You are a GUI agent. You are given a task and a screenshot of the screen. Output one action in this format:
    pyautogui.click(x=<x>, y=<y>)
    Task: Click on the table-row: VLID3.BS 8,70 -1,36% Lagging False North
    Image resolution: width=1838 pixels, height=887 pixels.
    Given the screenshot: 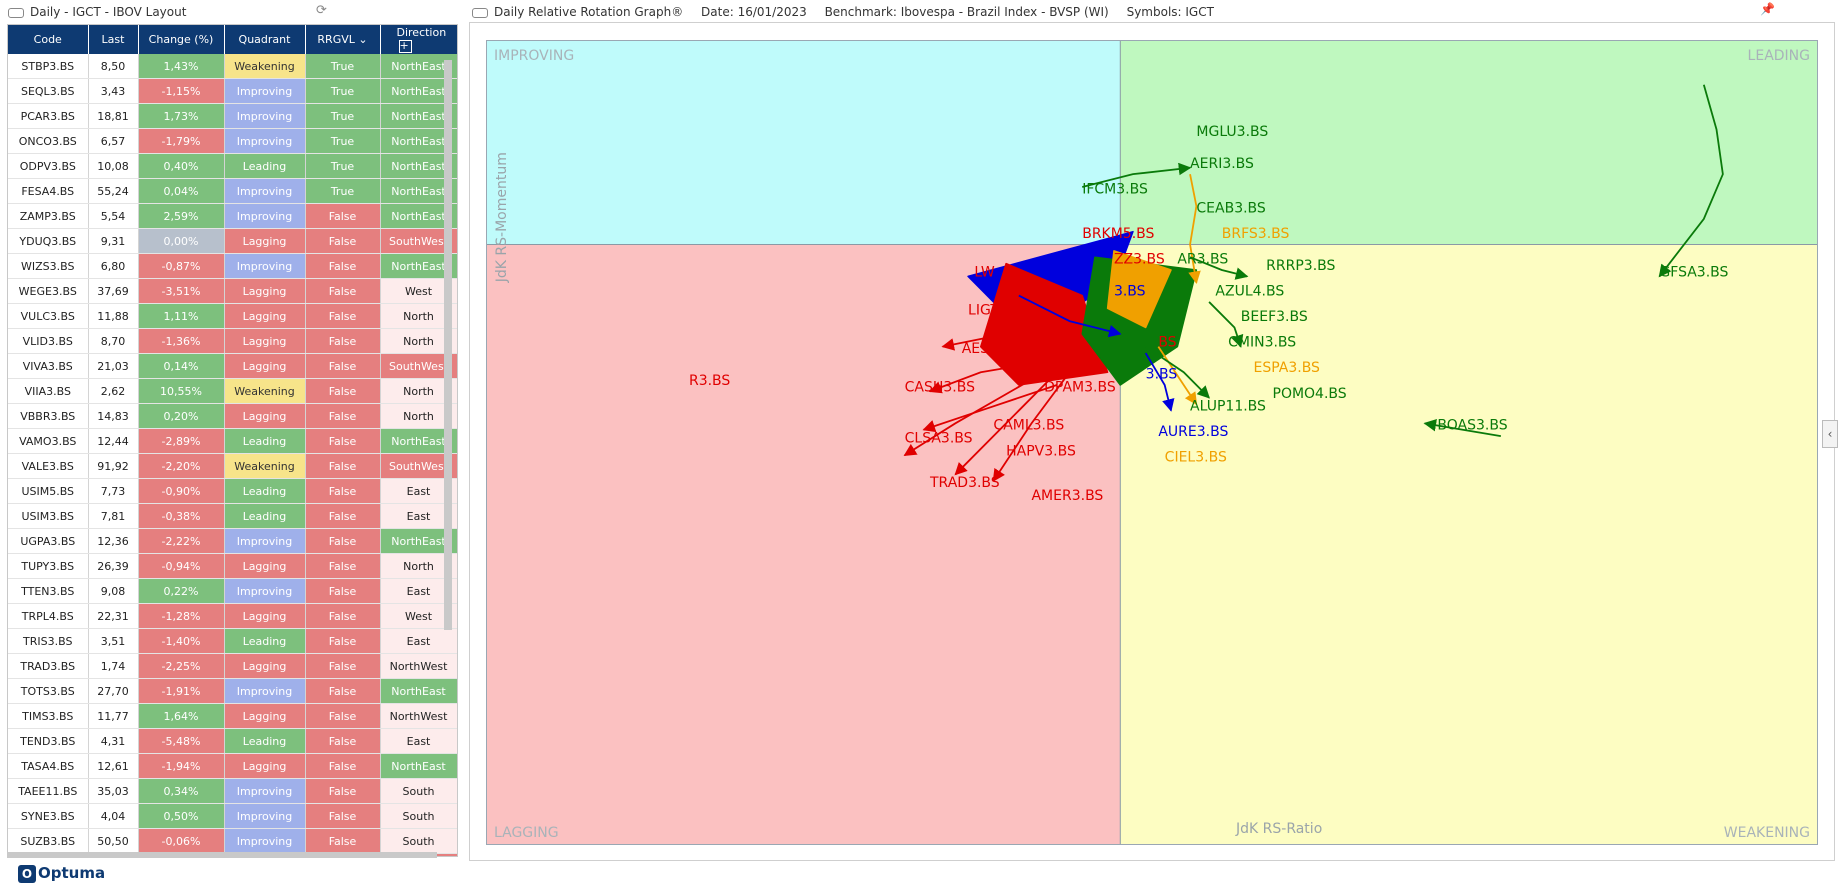 What is the action you would take?
    pyautogui.click(x=232, y=341)
    